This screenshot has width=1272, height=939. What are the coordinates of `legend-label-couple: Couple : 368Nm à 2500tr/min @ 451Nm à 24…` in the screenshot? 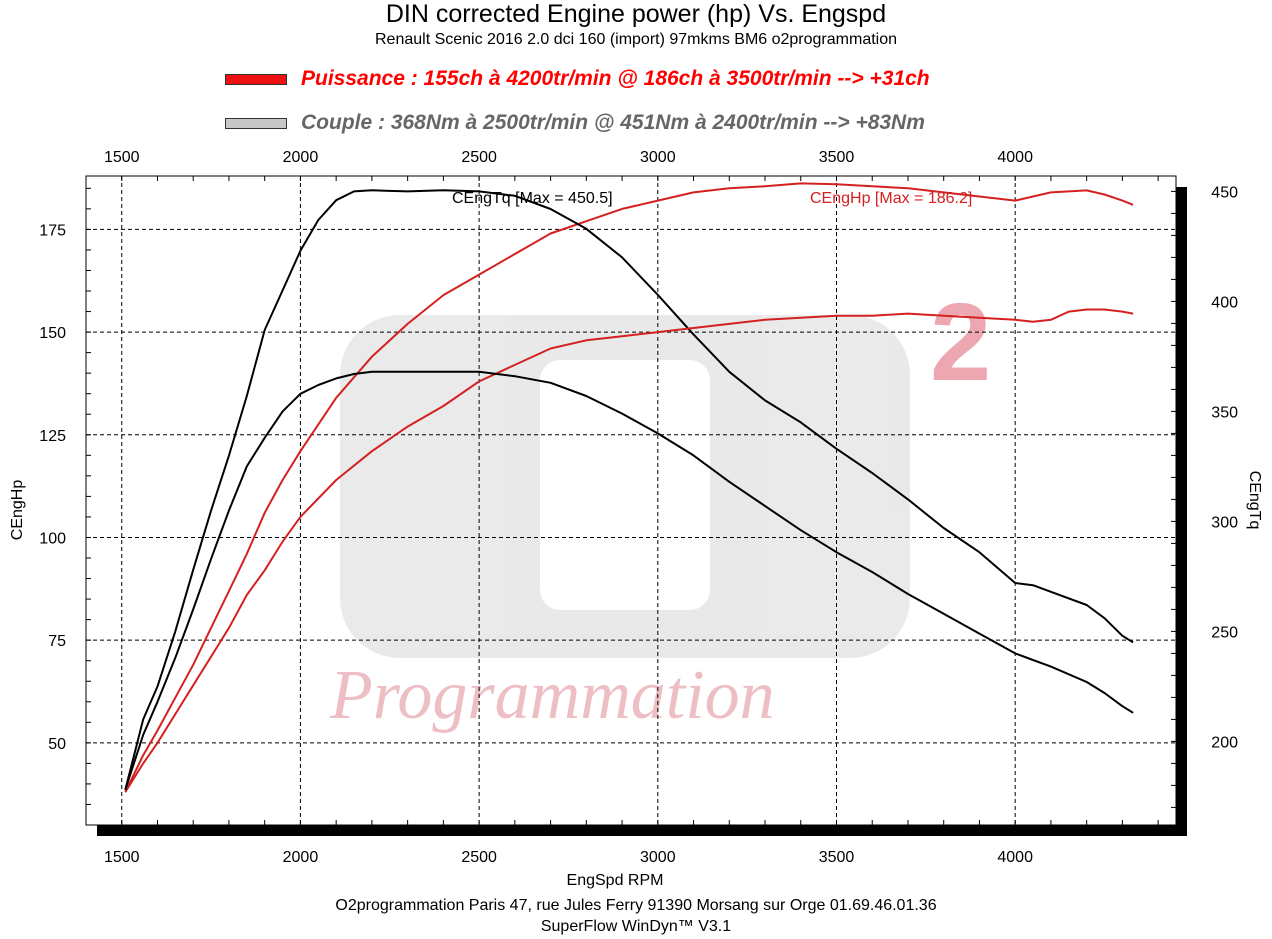 It's located at (613, 122).